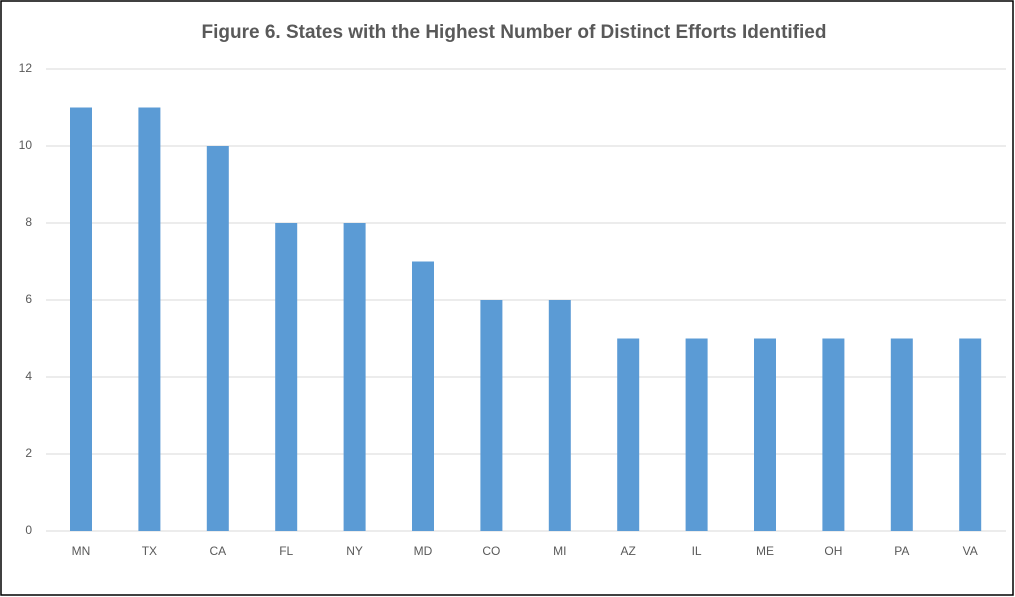  I want to click on y-tick-label: 2, so click(28, 453).